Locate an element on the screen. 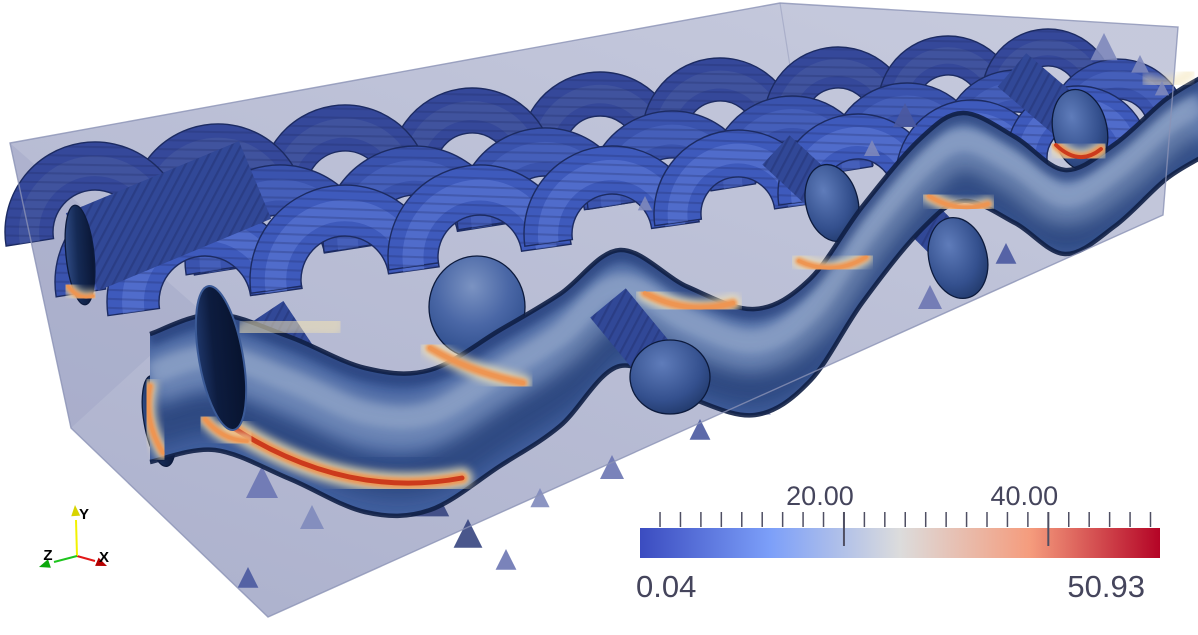  y-axis-label: Y is located at coordinates (84, 514).